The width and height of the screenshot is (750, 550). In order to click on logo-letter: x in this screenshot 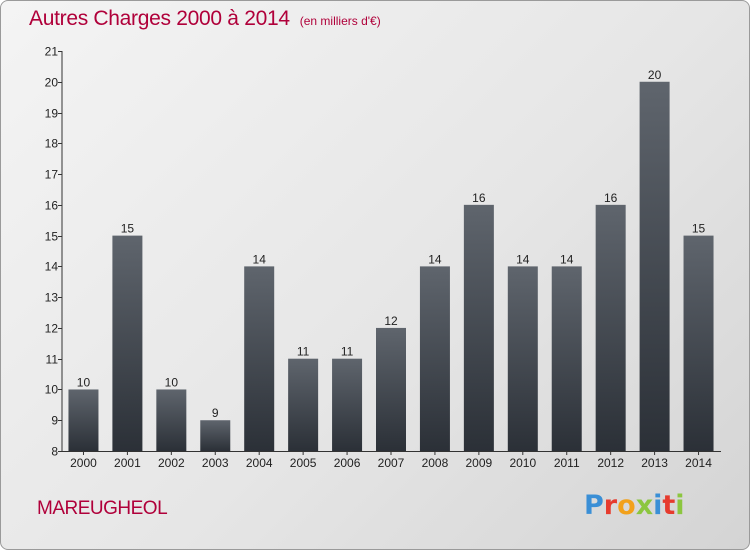, I will do `click(644, 505)`.